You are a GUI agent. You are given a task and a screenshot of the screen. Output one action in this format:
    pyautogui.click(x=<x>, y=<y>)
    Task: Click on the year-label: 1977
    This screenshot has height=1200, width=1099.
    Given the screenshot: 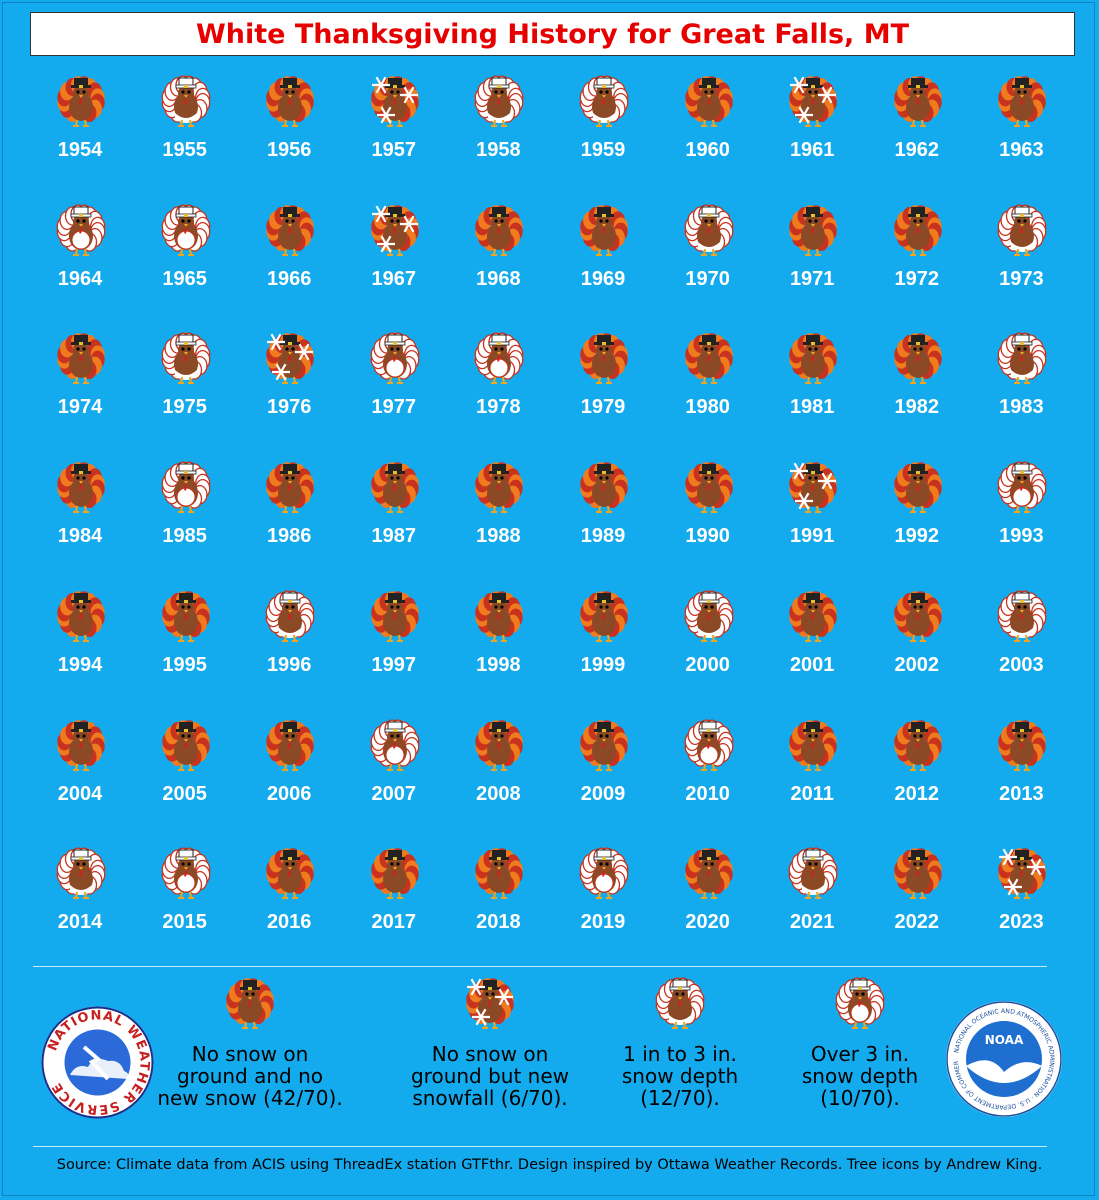 What is the action you would take?
    pyautogui.click(x=394, y=407)
    